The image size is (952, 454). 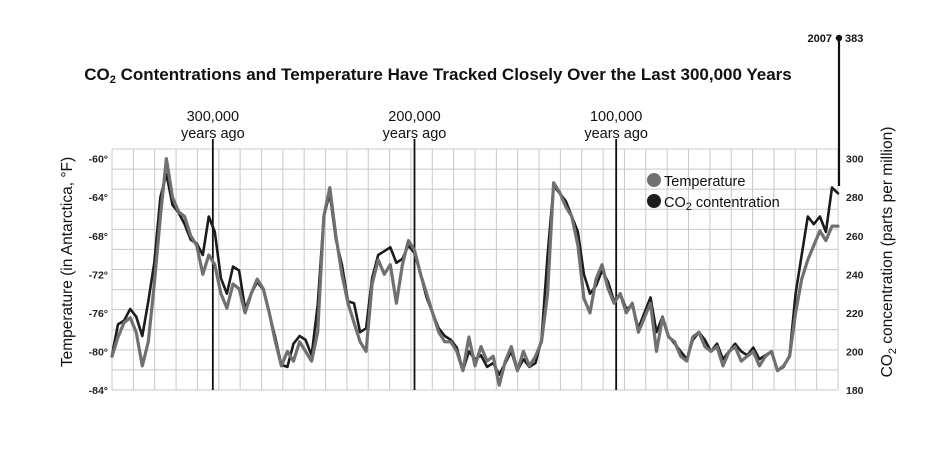 What do you see at coordinates (67, 262) in the screenshot?
I see `left-axis-label: Temperature (in Antarctica, °F)` at bounding box center [67, 262].